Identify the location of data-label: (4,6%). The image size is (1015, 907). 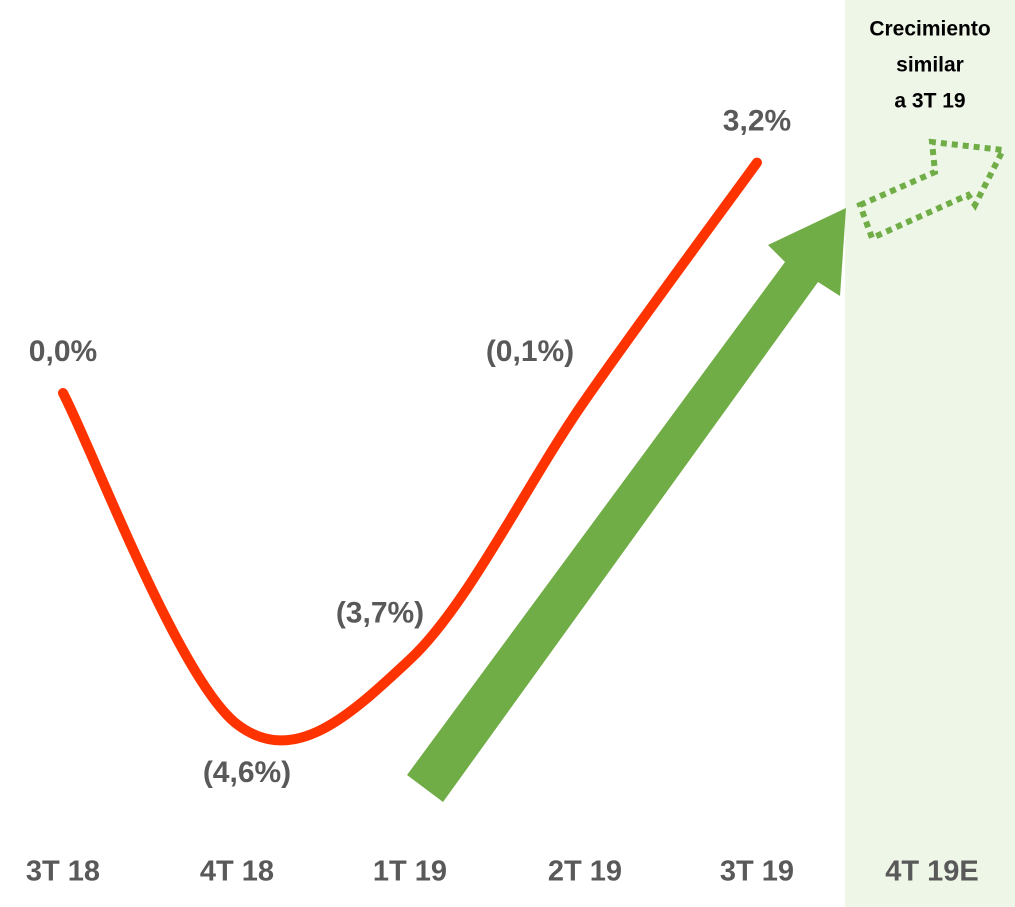
(247, 772).